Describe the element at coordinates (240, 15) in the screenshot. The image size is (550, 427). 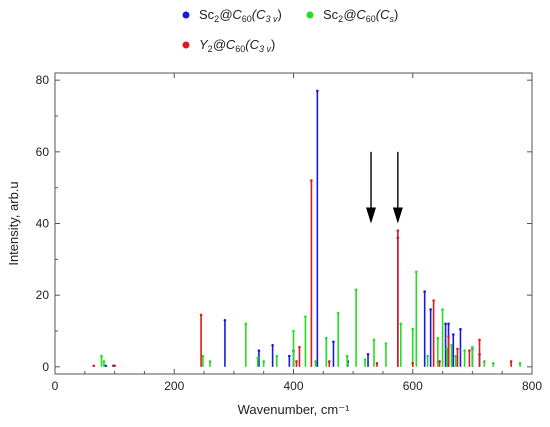
I see `legend-entry: Sc2@C60(C3 v)` at that location.